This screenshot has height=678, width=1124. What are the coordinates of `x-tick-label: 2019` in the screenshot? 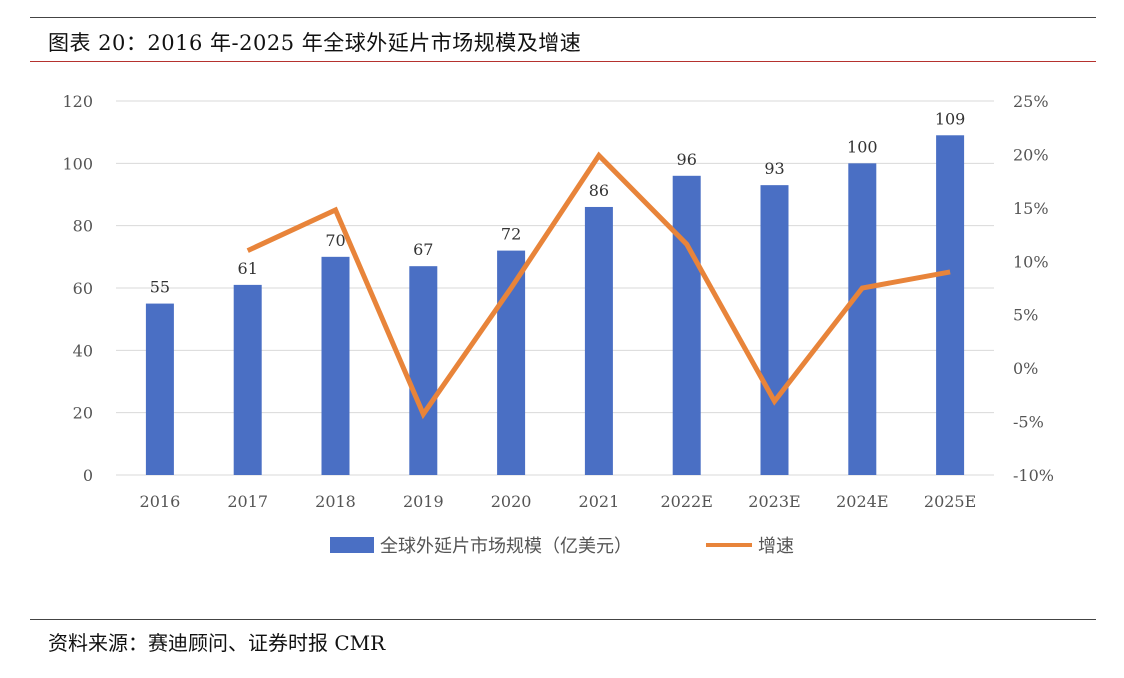 It's located at (423, 501).